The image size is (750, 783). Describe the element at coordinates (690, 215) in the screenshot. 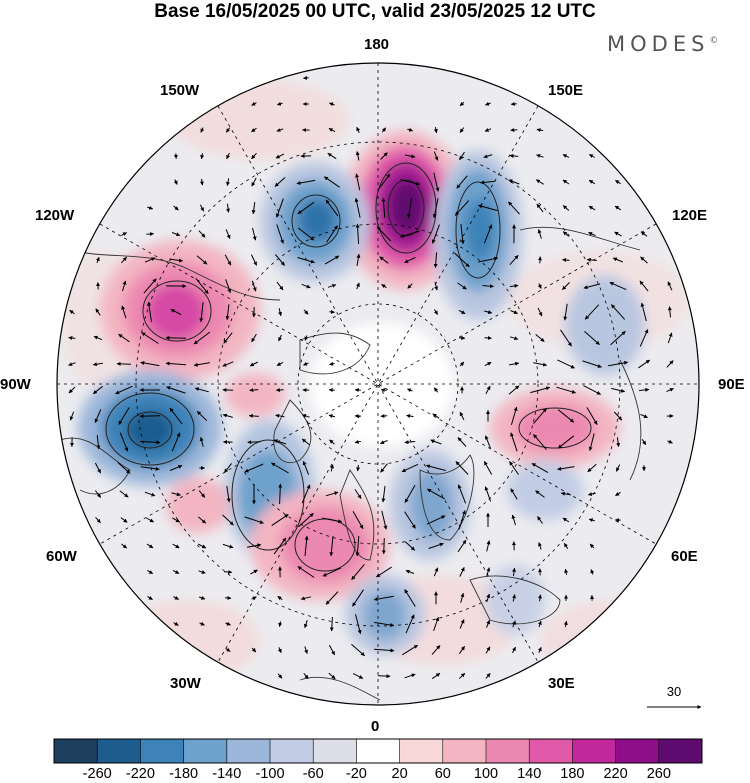

I see `lon-label-120e: 120E` at that location.